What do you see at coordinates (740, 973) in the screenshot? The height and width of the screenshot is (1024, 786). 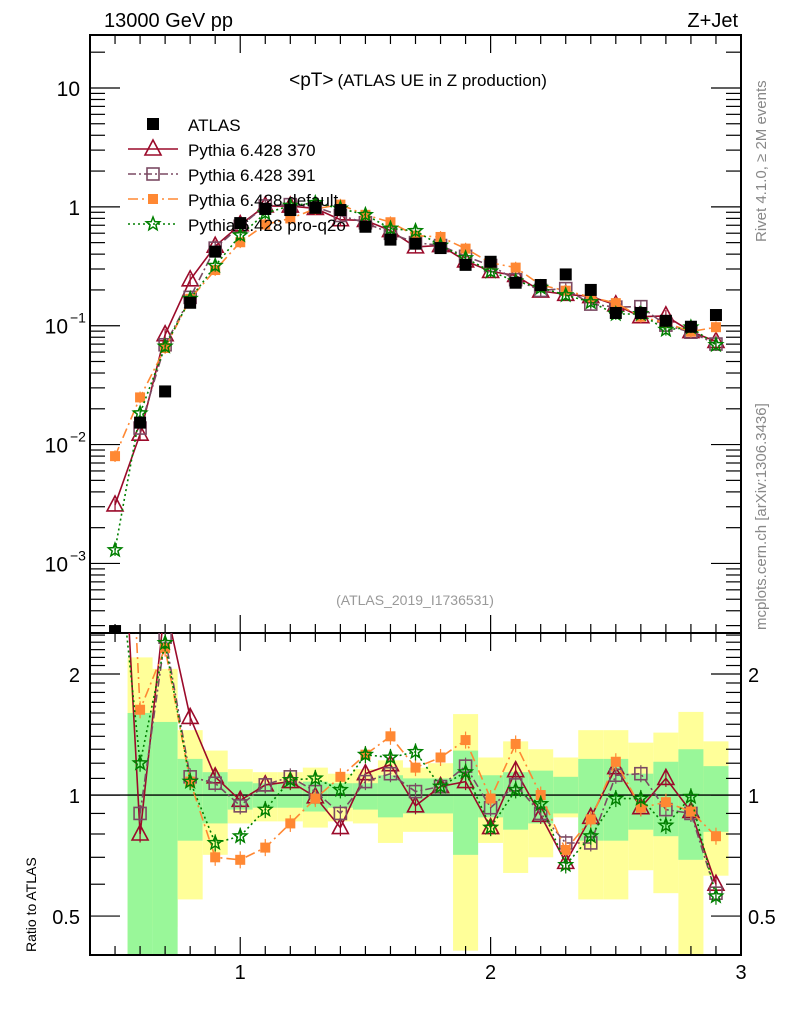 I see `x-tick-label: 3` at bounding box center [740, 973].